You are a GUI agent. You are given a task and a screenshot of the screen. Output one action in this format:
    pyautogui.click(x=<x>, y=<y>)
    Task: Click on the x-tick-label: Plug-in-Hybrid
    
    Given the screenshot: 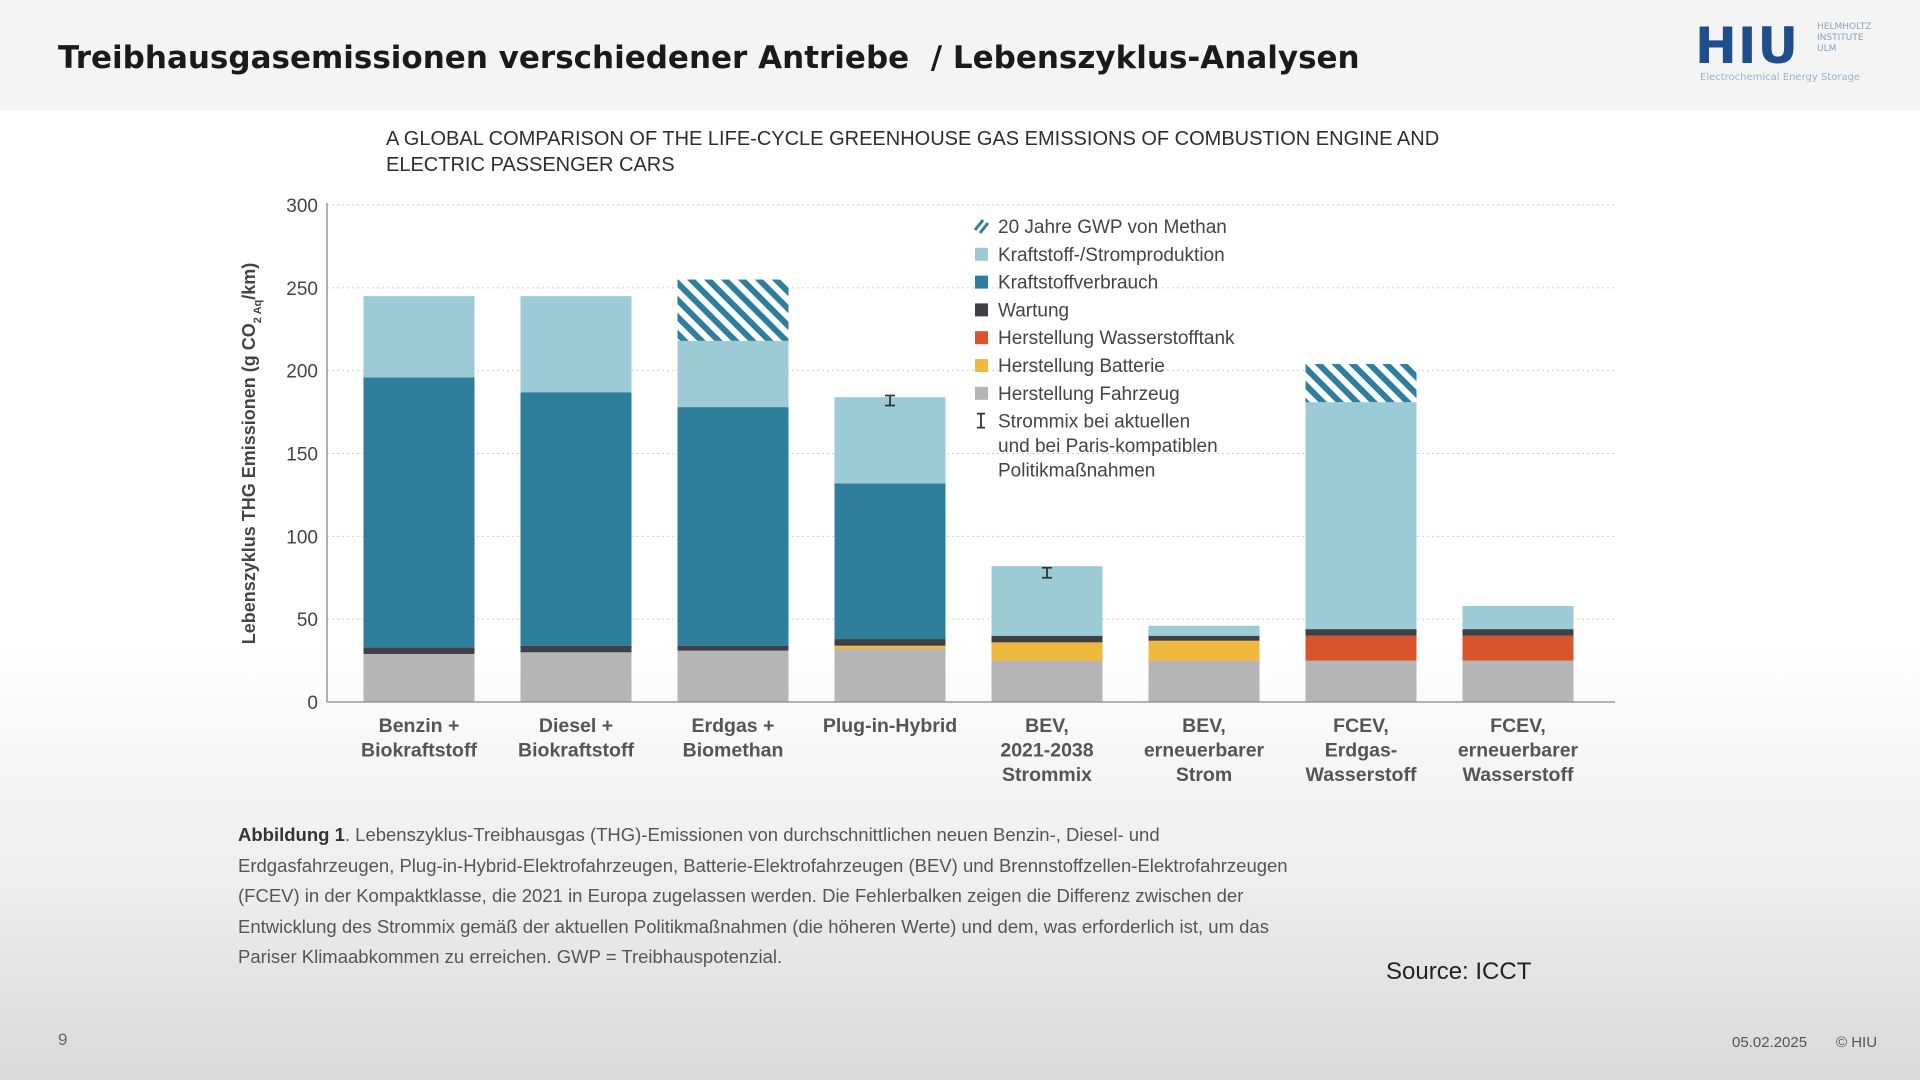 What is the action you would take?
    pyautogui.click(x=890, y=726)
    